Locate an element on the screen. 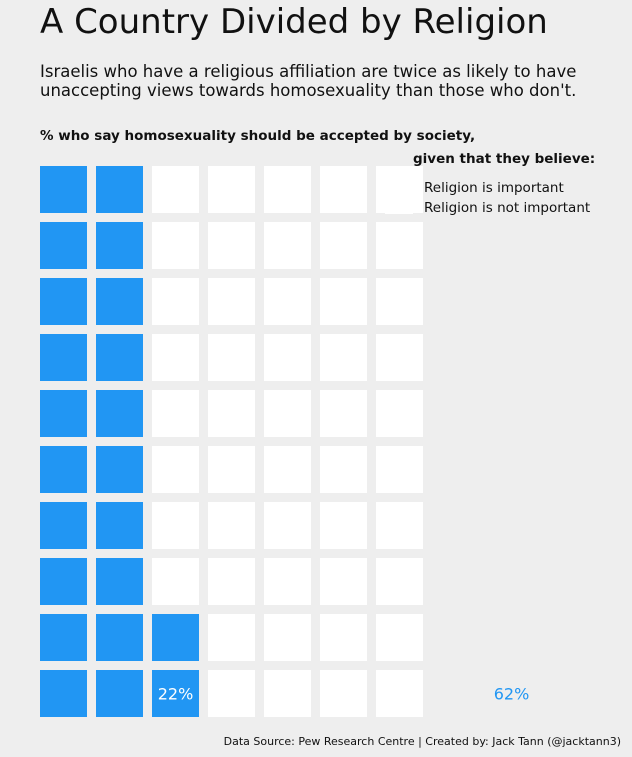 The height and width of the screenshot is (757, 632). value-label-religion-important: 22% is located at coordinates (176, 694).